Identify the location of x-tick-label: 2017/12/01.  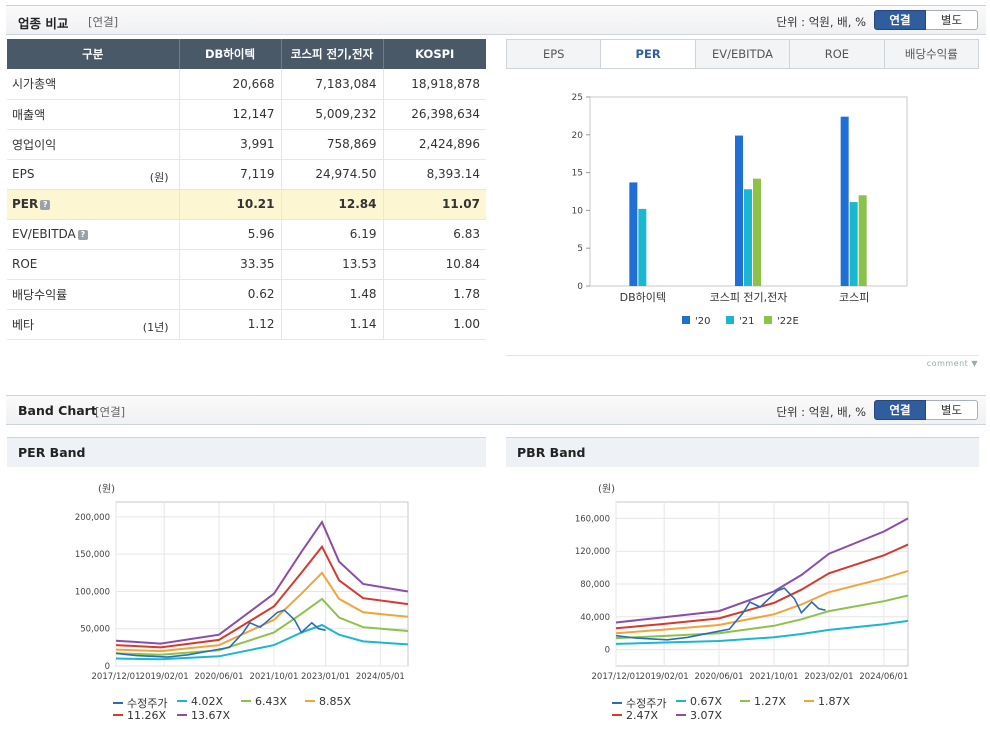
(616, 677).